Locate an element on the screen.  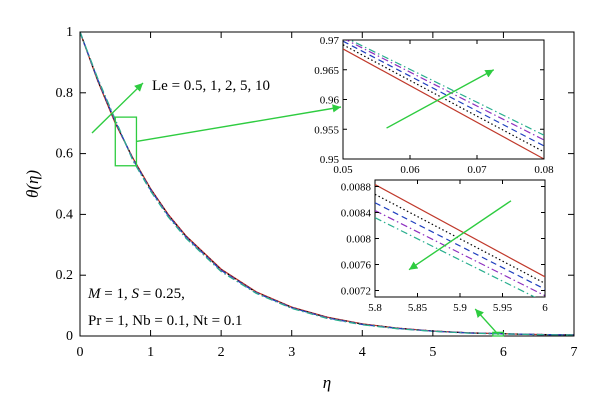
inset-bottom-series-4-line is located at coordinates (460, 253).